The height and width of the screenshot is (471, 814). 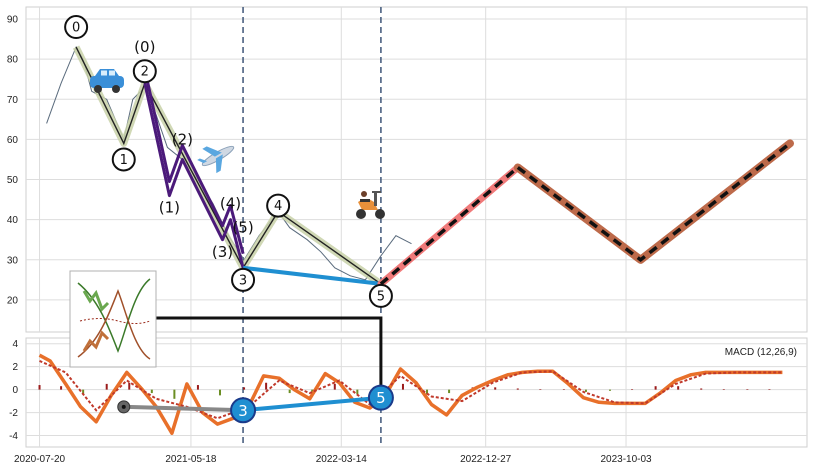 I want to click on price-y-tick-label: 60, so click(x=13, y=140).